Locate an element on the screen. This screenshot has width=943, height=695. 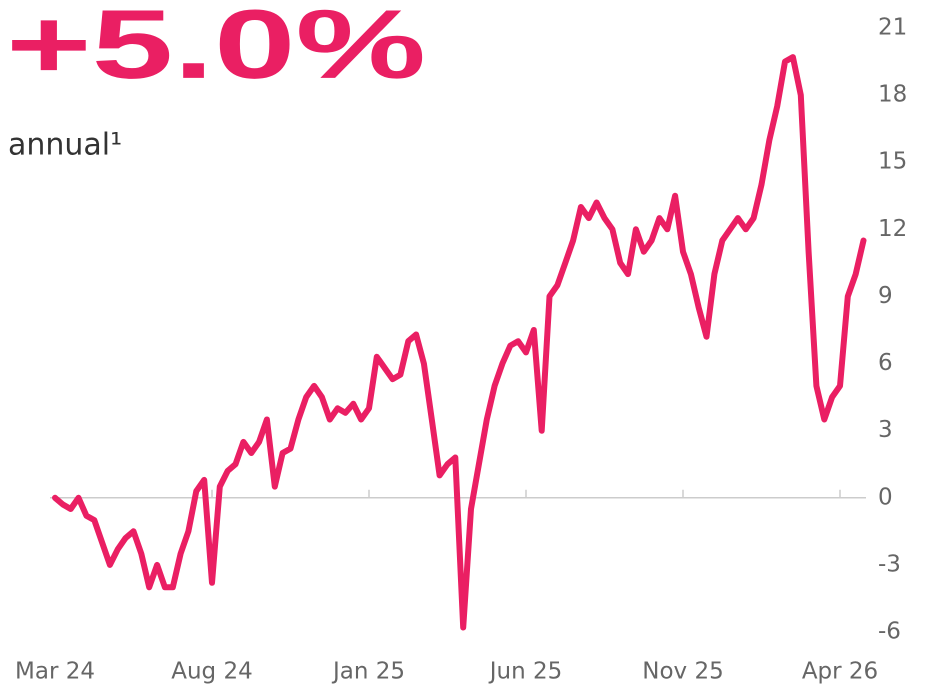
y-tick-label: 6 is located at coordinates (885, 363).